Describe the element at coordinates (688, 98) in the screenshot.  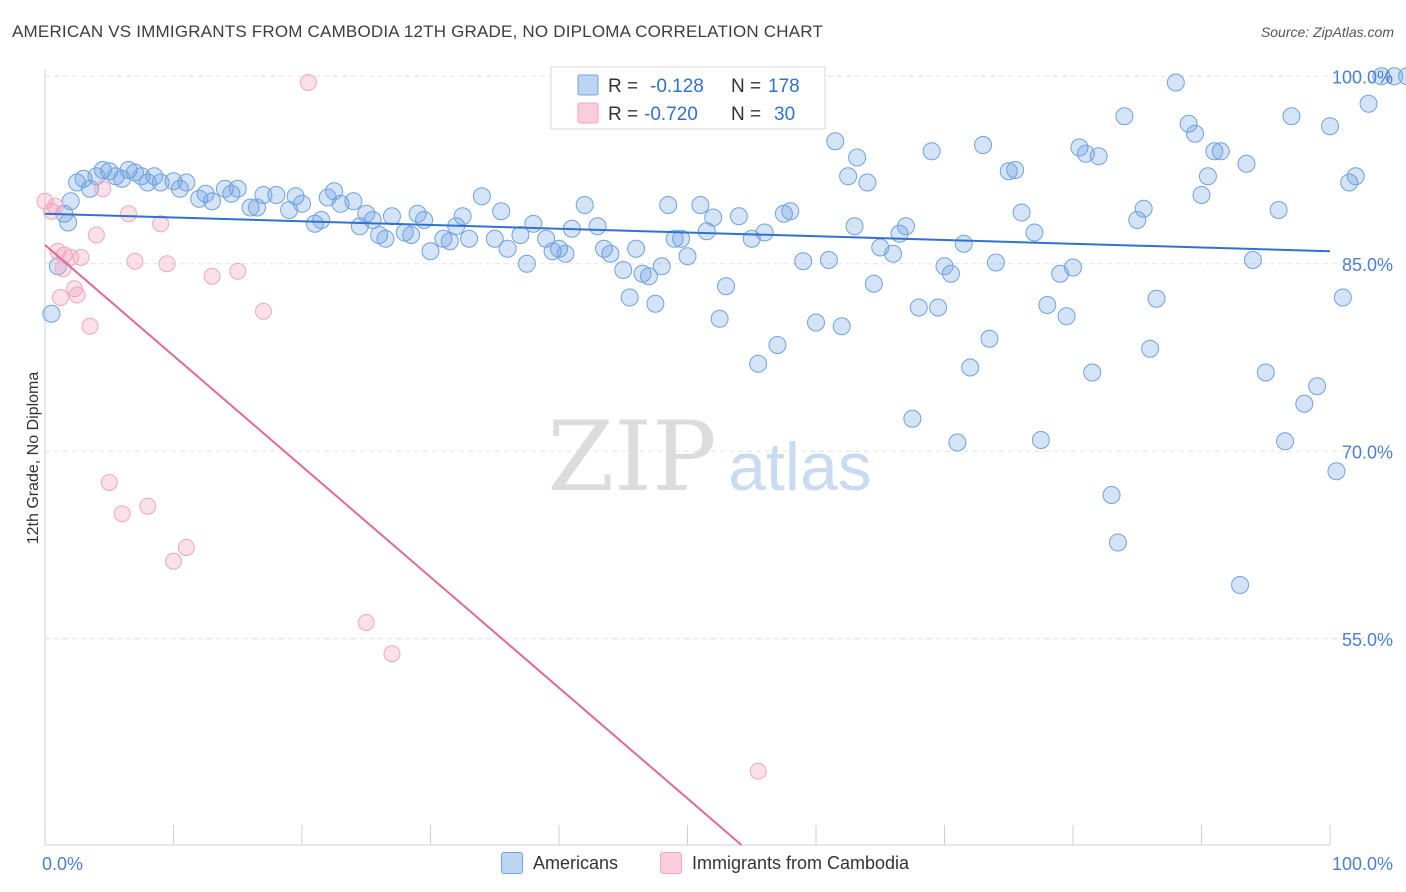
I see `correlation-legend: R = -0.128 N = 178 R = -0.720 N = 30` at that location.